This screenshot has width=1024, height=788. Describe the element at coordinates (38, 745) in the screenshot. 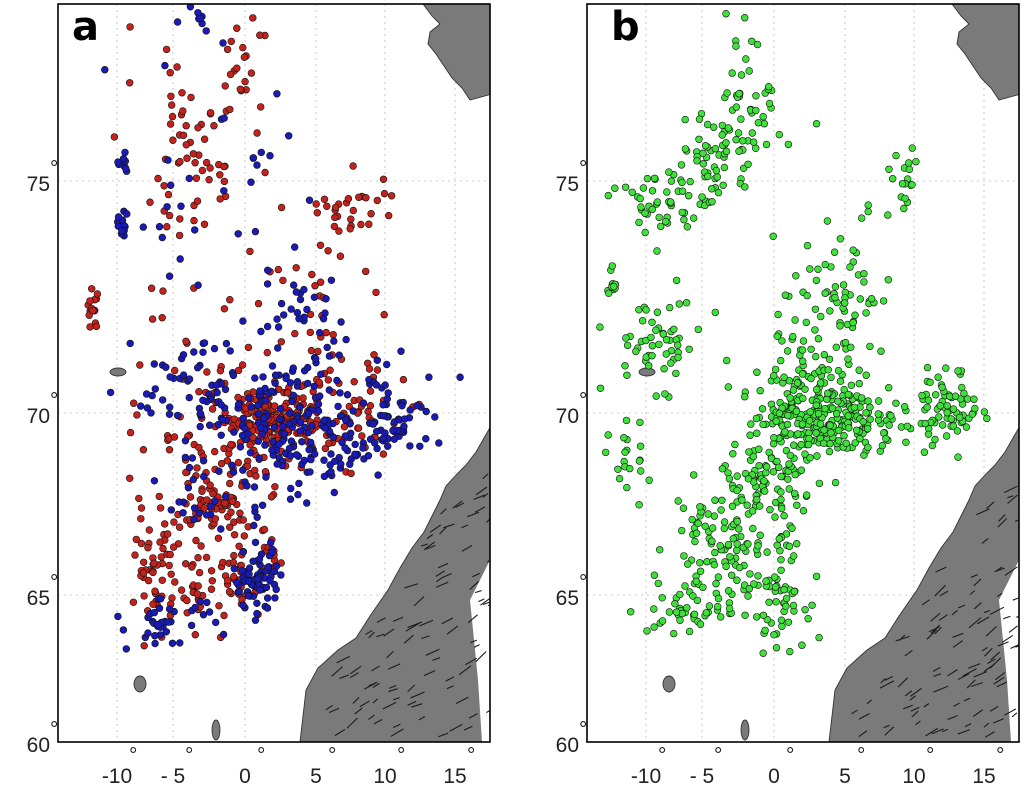

I see `y-tick-label: 60` at that location.